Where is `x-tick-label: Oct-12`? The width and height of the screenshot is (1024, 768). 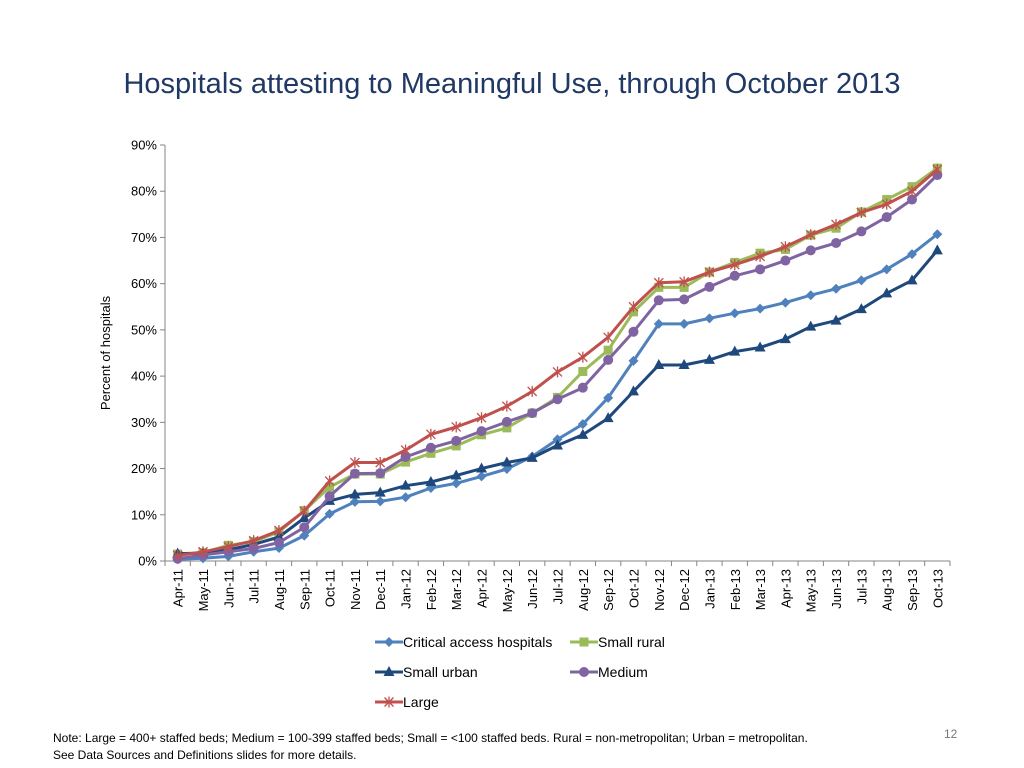
x-tick-label: Oct-12 is located at coordinates (633, 588).